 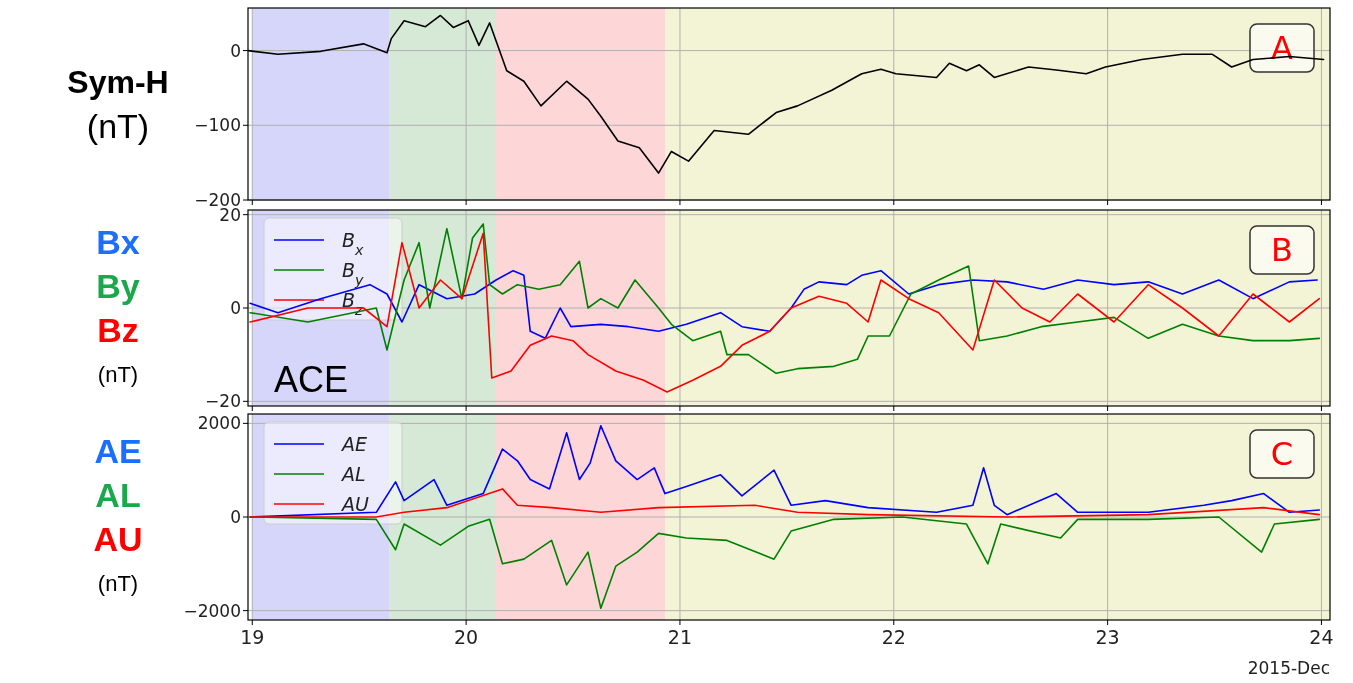 I want to click on x-tick-label: 23, so click(x=1107, y=637).